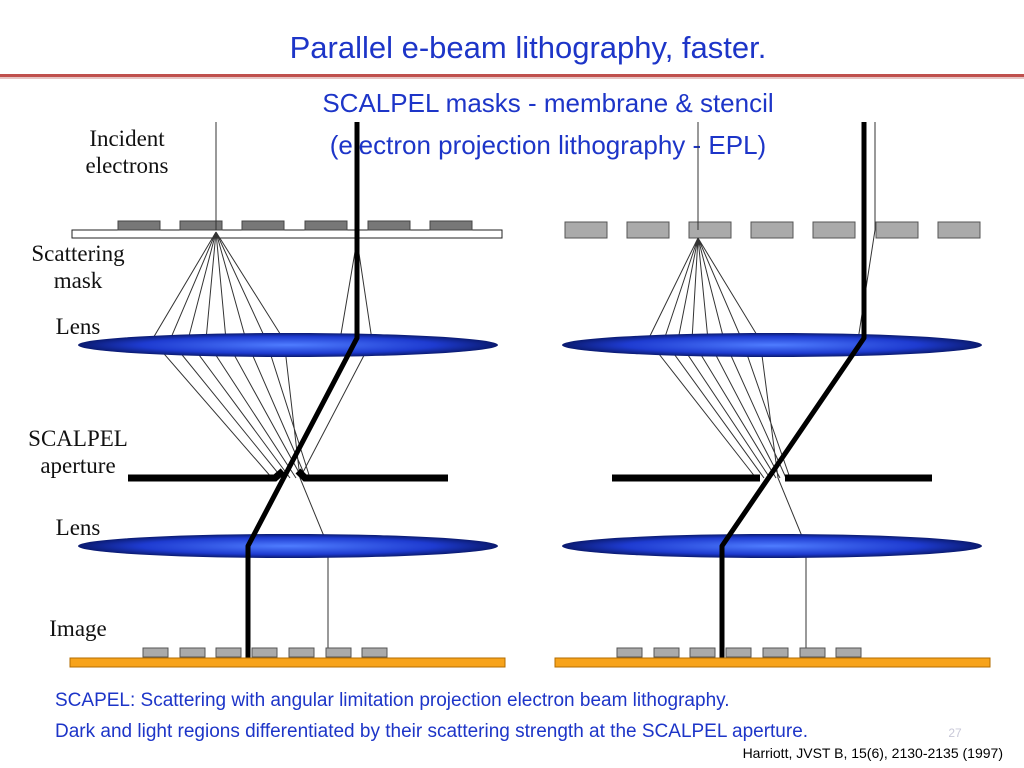 The width and height of the screenshot is (1024, 768). Describe the element at coordinates (955, 733) in the screenshot. I see `slide-number: 27` at that location.